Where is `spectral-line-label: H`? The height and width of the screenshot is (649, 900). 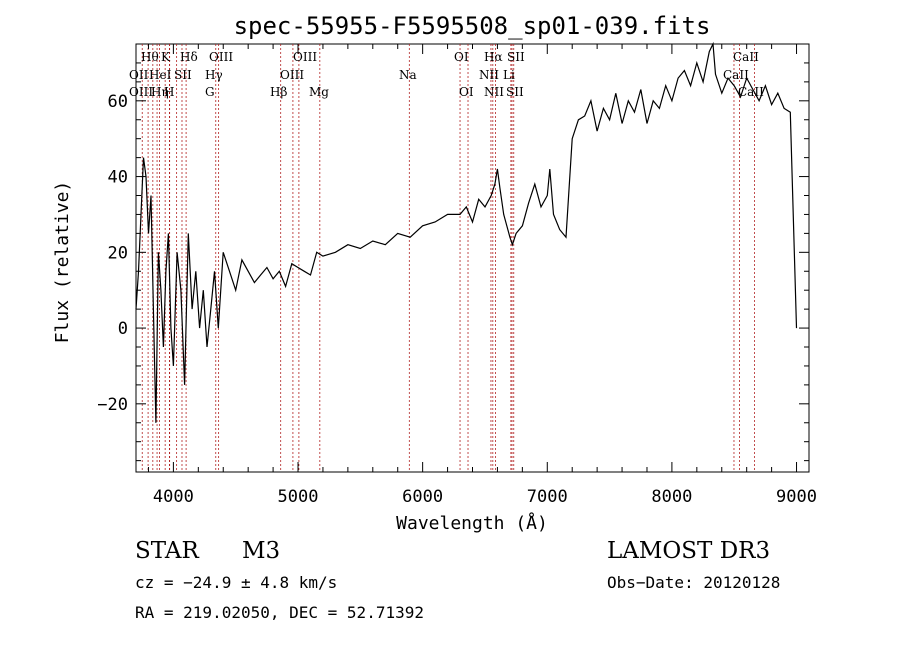
spectral-line-label: H is located at coordinates (169, 92).